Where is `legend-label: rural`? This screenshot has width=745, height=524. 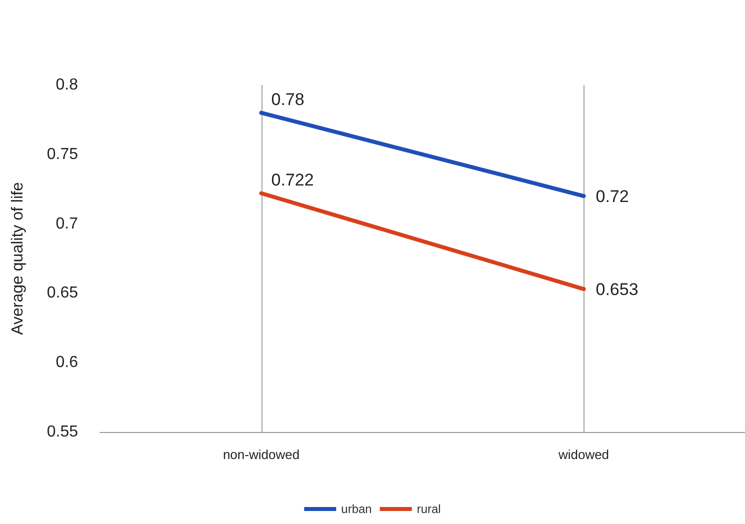
legend-label: rural is located at coordinates (428, 509).